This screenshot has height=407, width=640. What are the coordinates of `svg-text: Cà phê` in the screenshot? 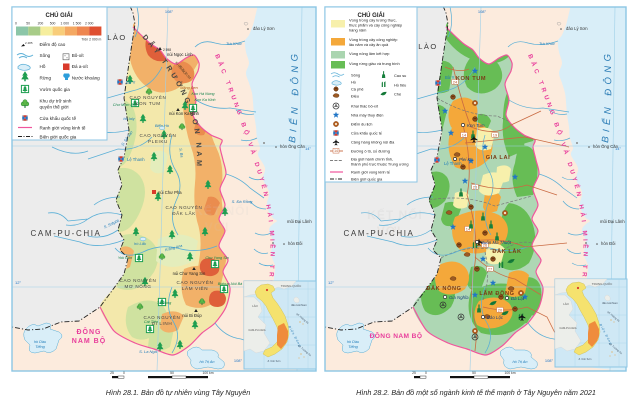 It's located at (357, 89).